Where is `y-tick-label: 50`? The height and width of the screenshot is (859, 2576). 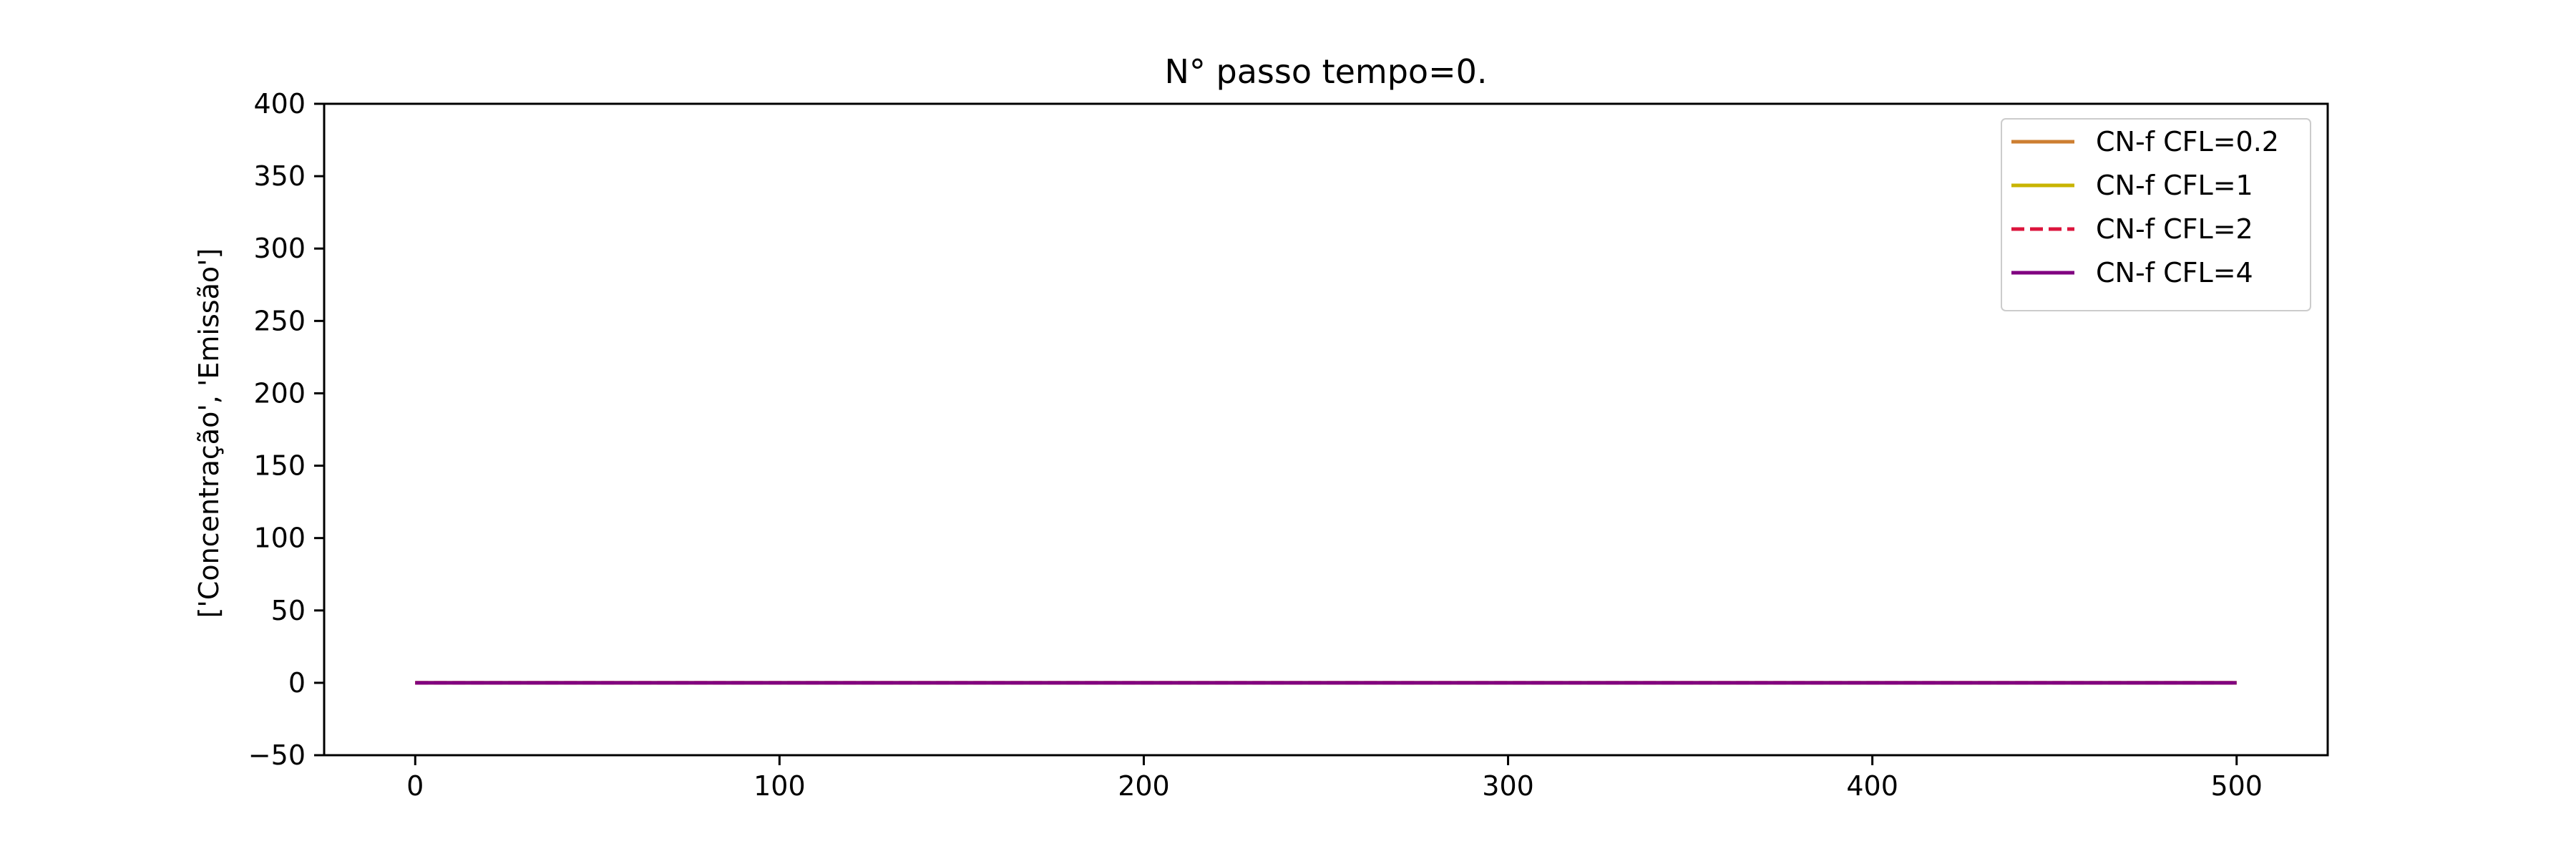
y-tick-label: 50 is located at coordinates (288, 610).